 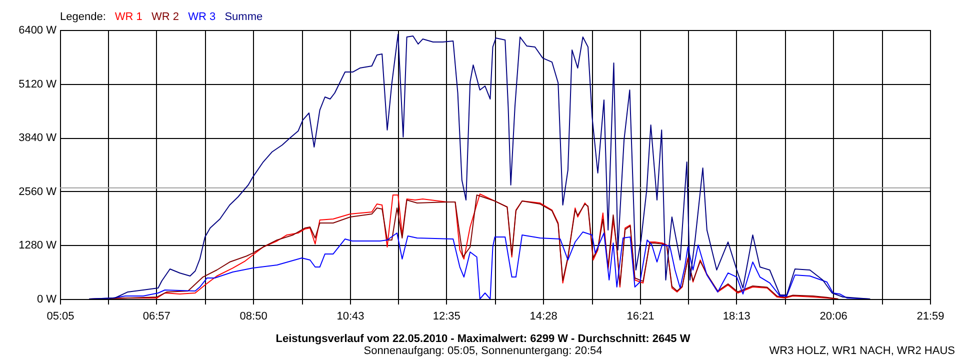 I want to click on x-tick-label: 10:43, so click(x=350, y=316).